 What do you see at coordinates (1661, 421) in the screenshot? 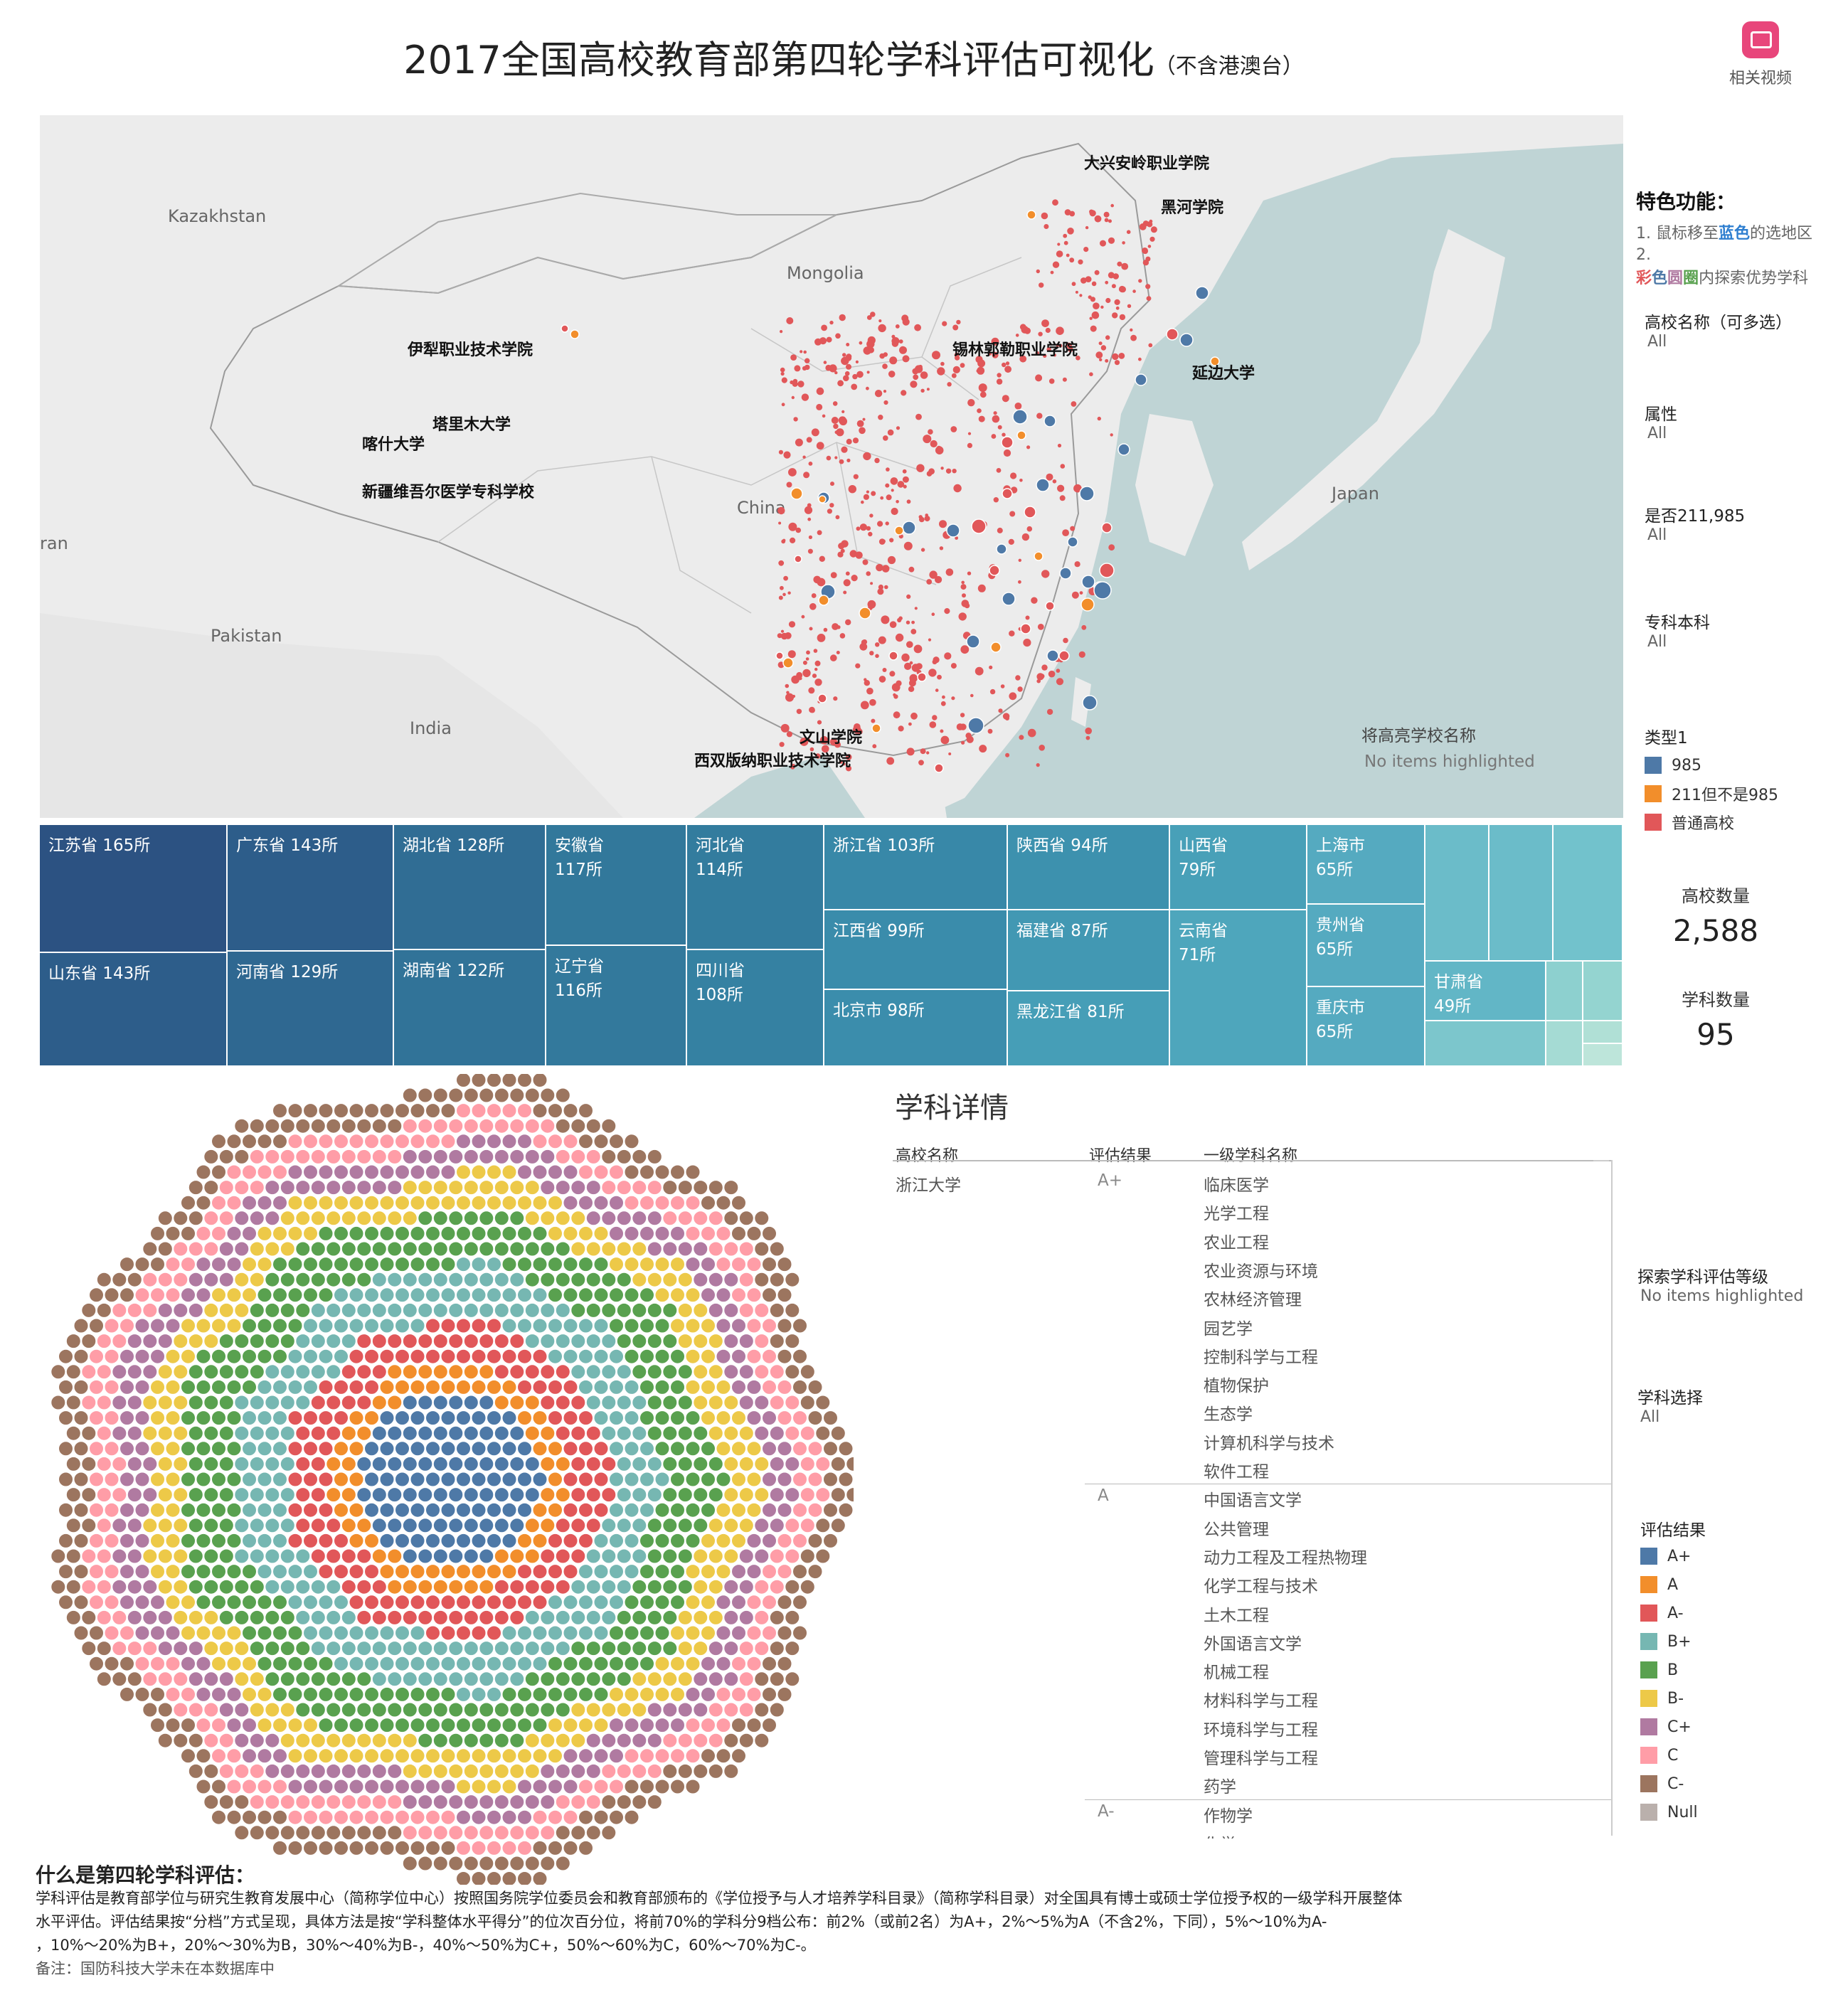
I see `filter-attribute: 属性 All` at bounding box center [1661, 421].